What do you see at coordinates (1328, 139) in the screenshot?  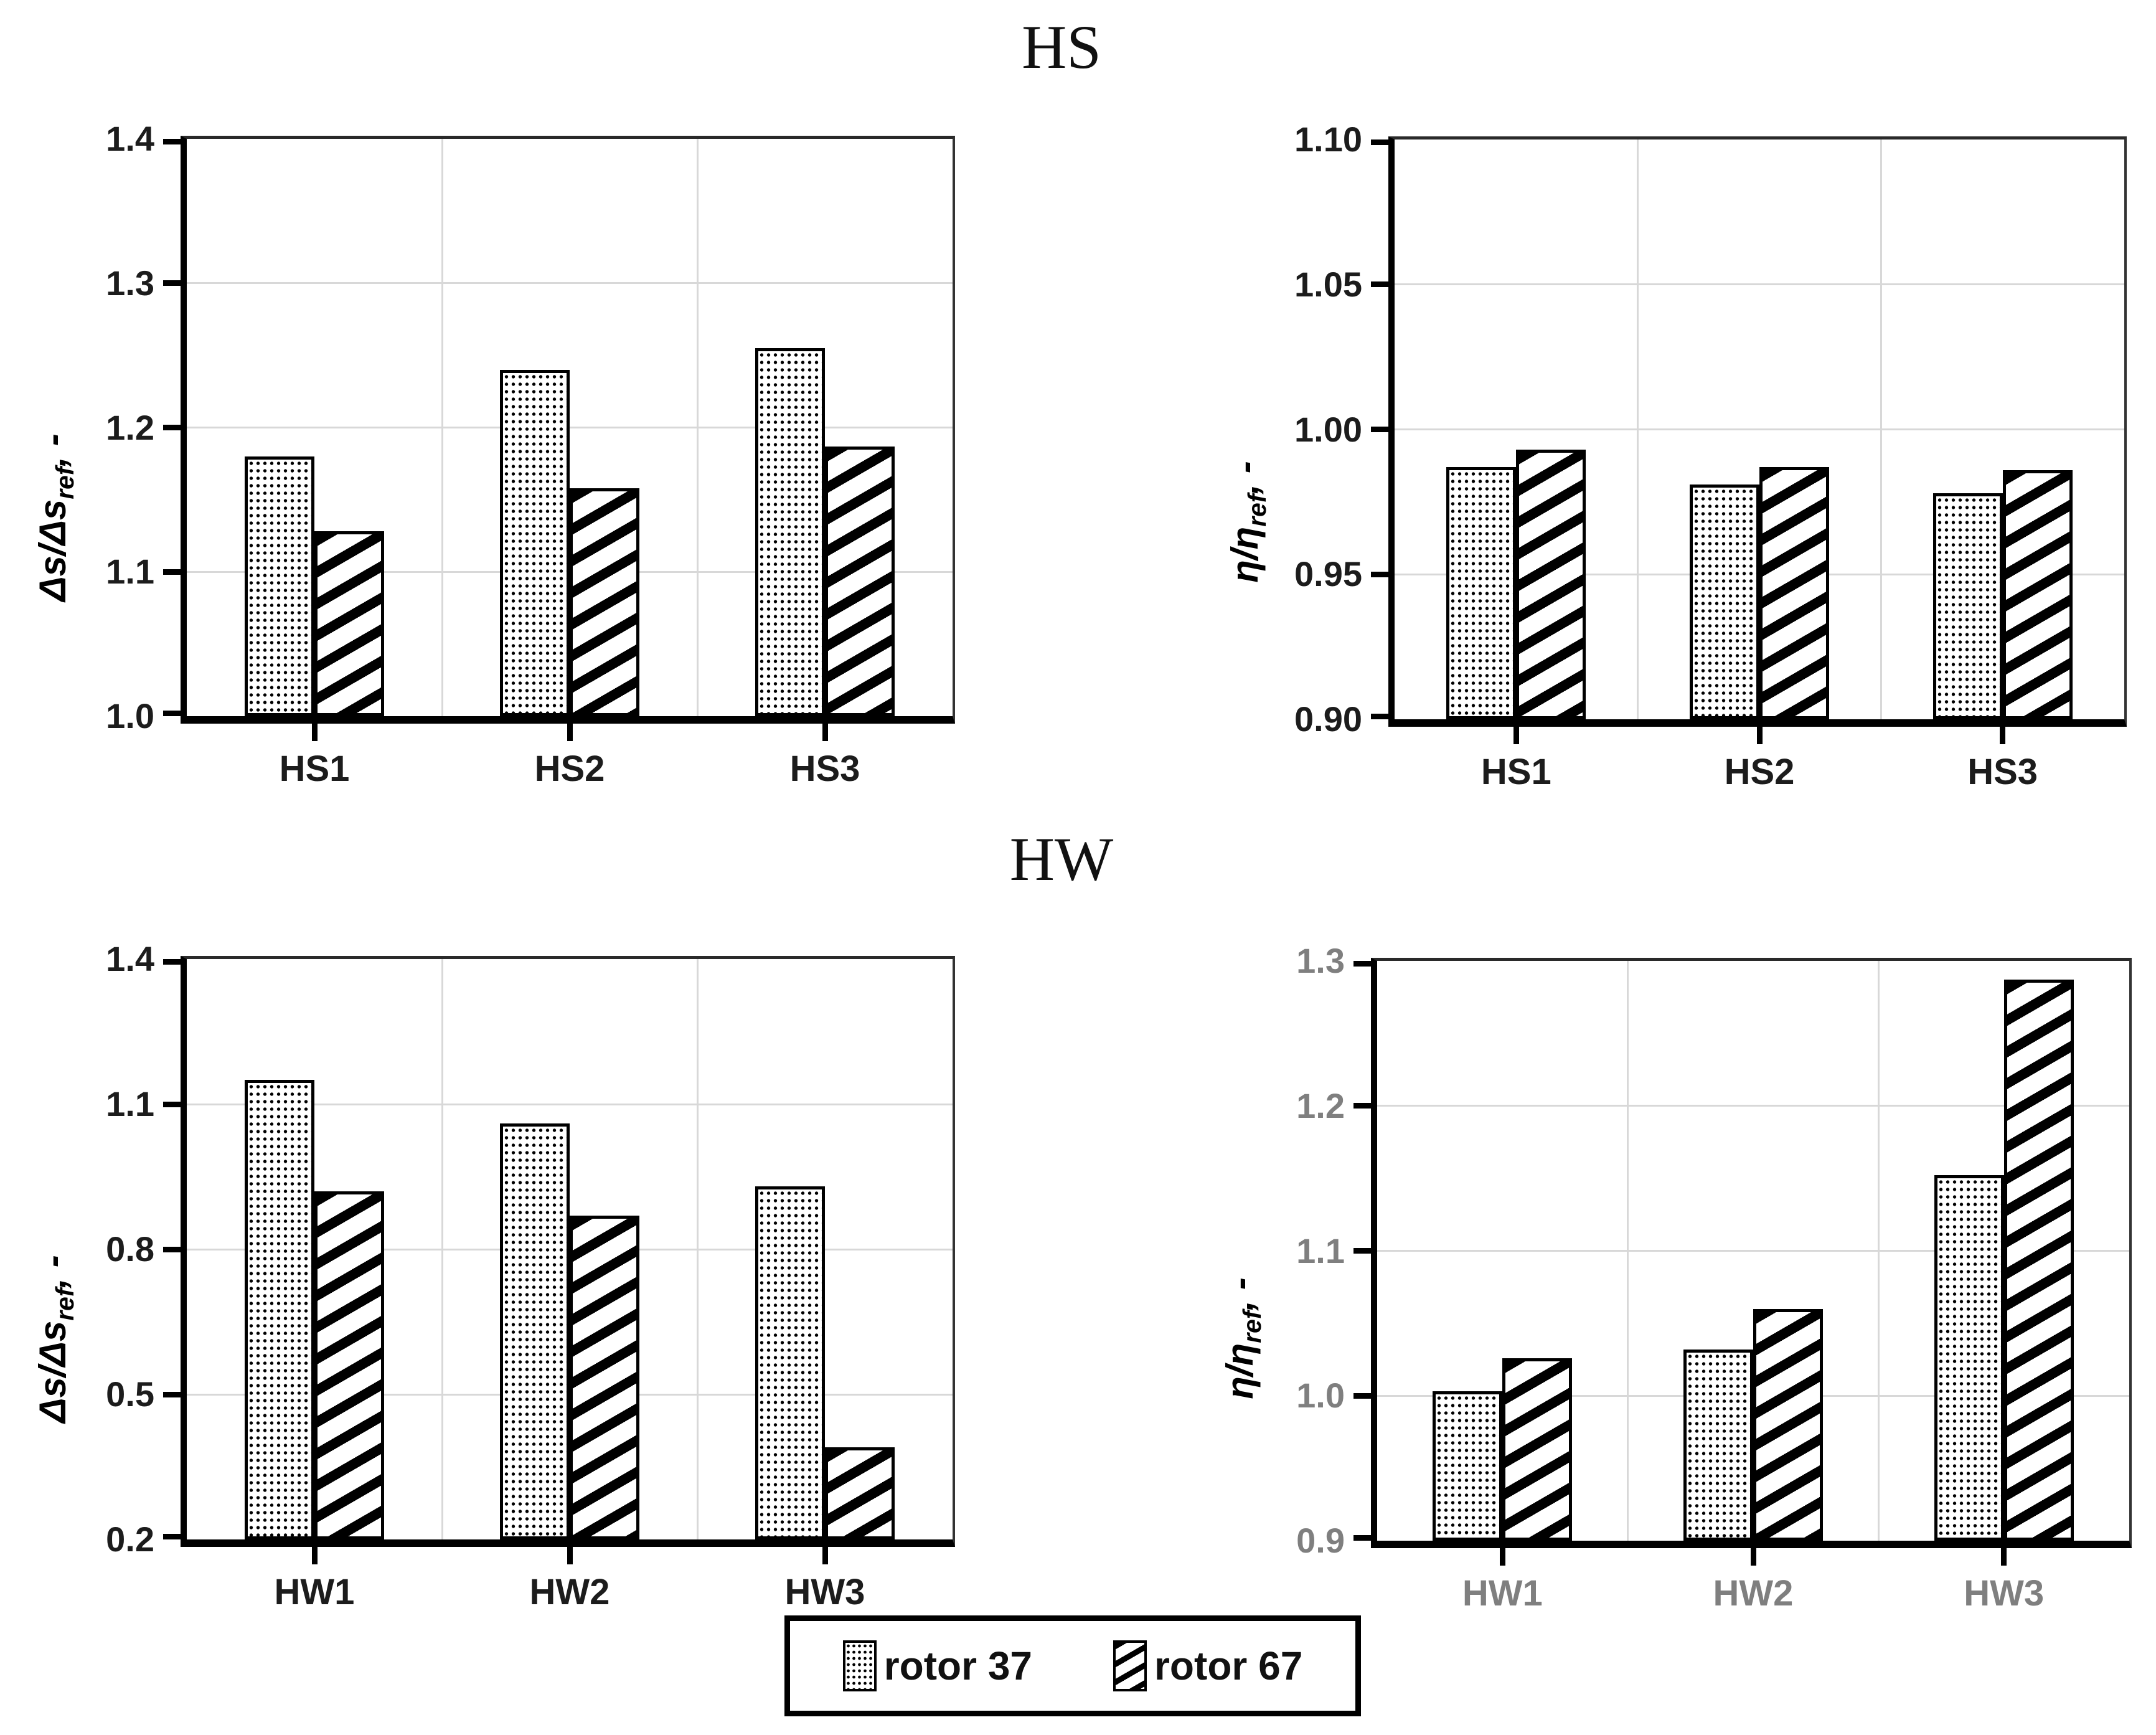 I see `y-axis-tick-label: 1.10` at bounding box center [1328, 139].